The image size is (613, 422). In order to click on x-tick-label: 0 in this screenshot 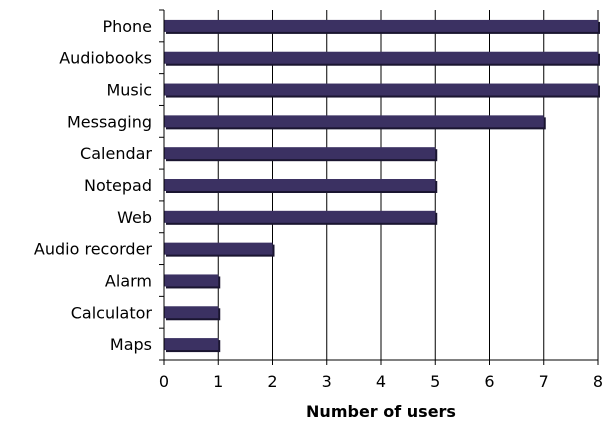, I will do `click(164, 381)`.